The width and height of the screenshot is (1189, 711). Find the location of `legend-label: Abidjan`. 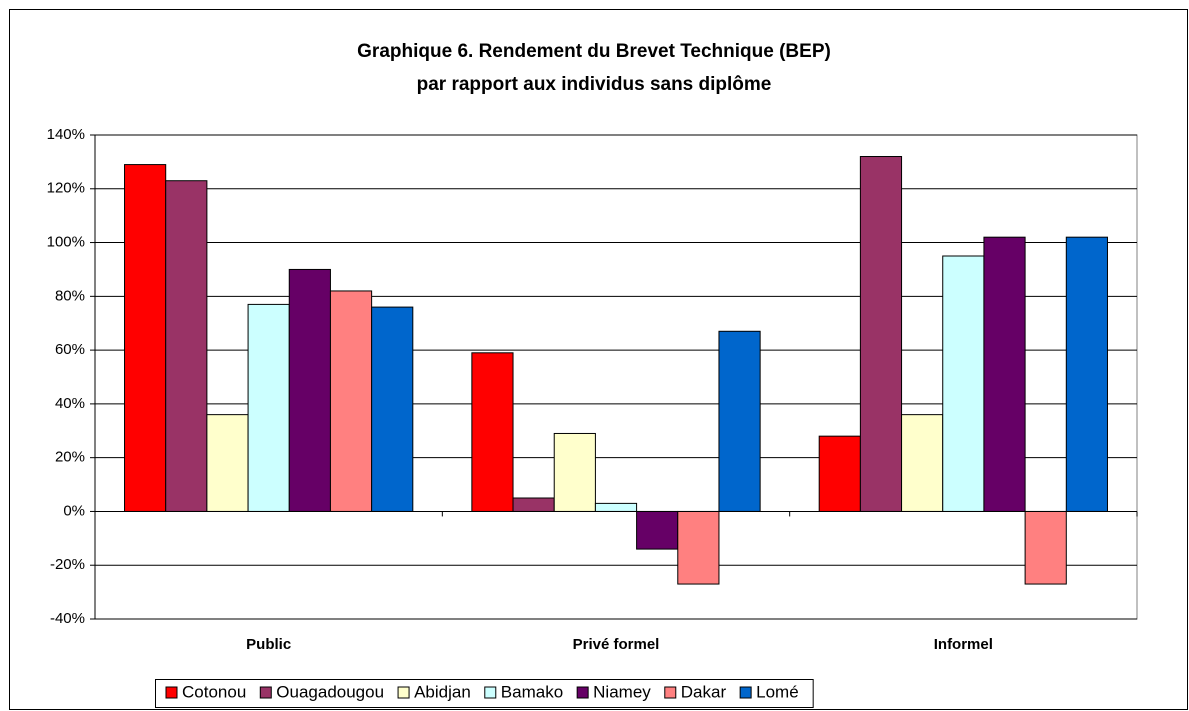

legend-label: Abidjan is located at coordinates (442, 691).